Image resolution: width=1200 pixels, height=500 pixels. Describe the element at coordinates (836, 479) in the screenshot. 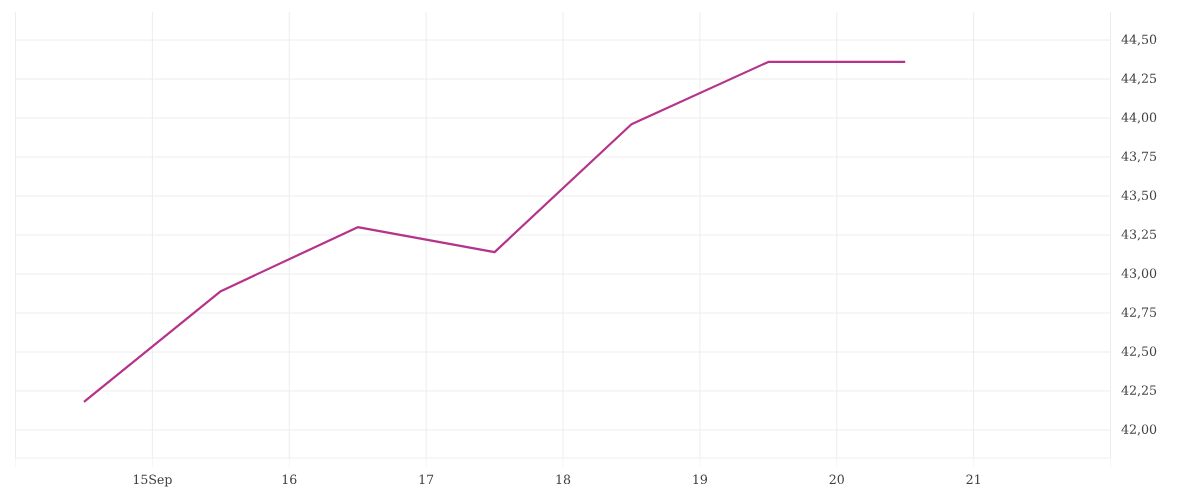

I see `x-tick-label: 20` at that location.